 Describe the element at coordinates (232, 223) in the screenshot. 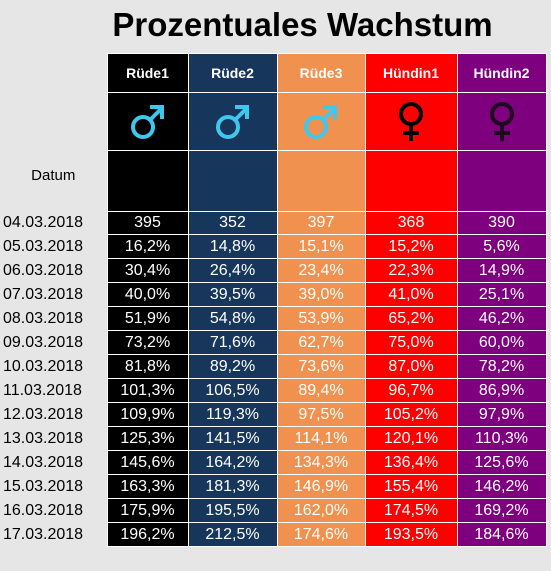

I see `value-cell: 352` at that location.